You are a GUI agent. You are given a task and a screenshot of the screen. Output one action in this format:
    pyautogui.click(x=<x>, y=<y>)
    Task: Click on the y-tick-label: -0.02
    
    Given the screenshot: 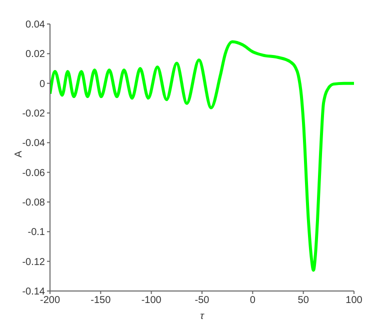 What is the action you would take?
    pyautogui.click(x=34, y=114)
    